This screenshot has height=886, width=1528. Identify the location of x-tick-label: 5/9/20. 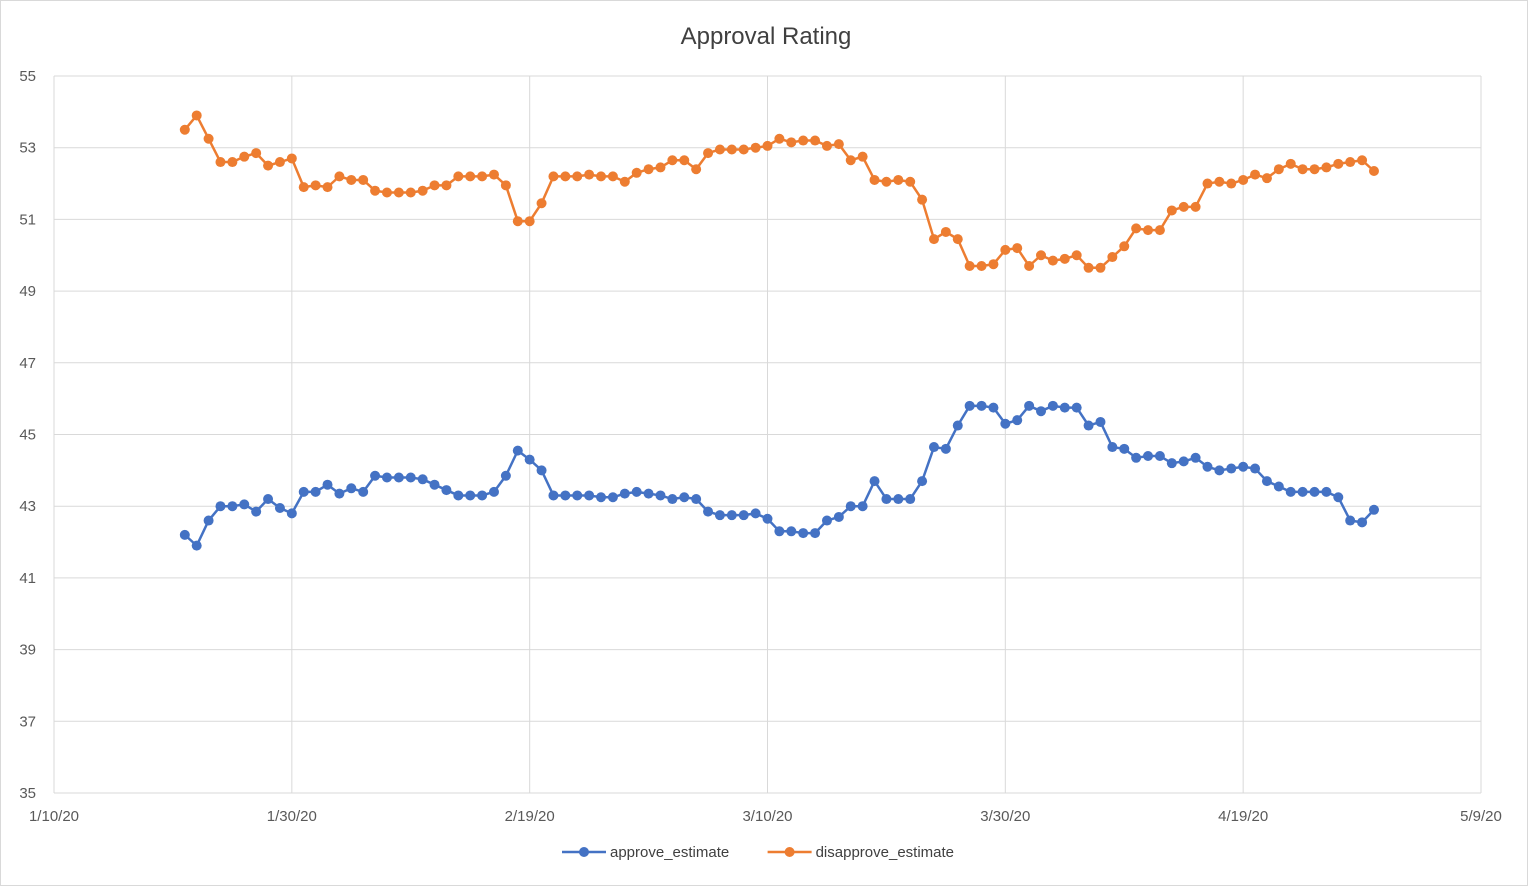
(1481, 816).